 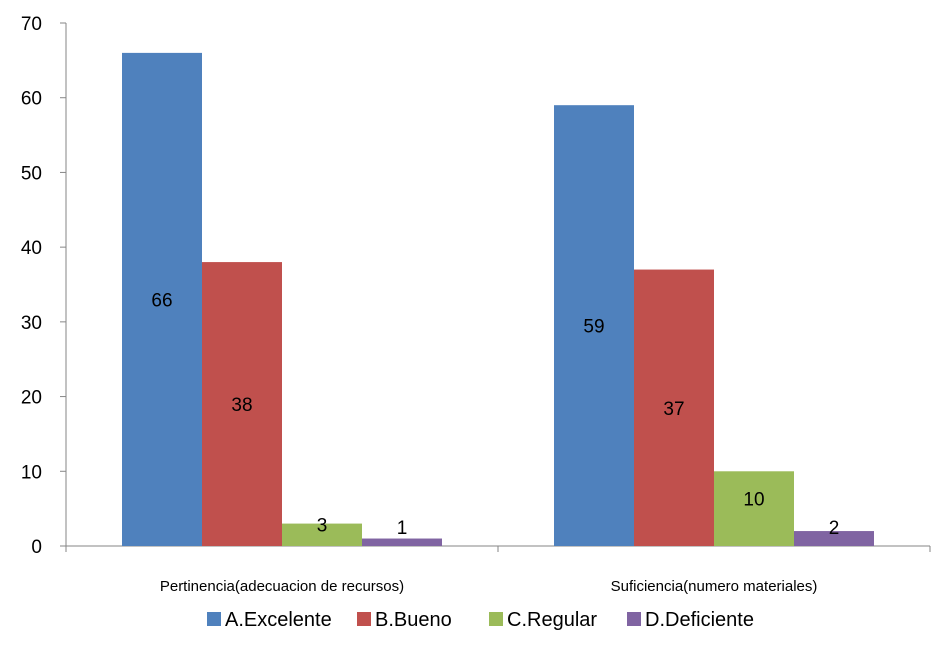 I want to click on y-tick-label: 40, so click(x=31, y=248).